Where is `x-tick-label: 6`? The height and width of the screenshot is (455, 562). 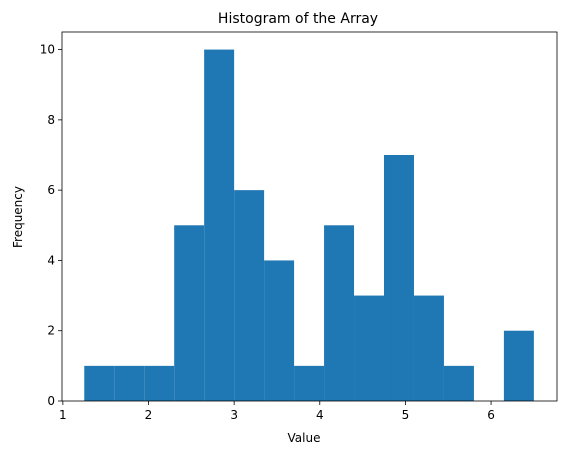 x-tick-label: 6 is located at coordinates (491, 415).